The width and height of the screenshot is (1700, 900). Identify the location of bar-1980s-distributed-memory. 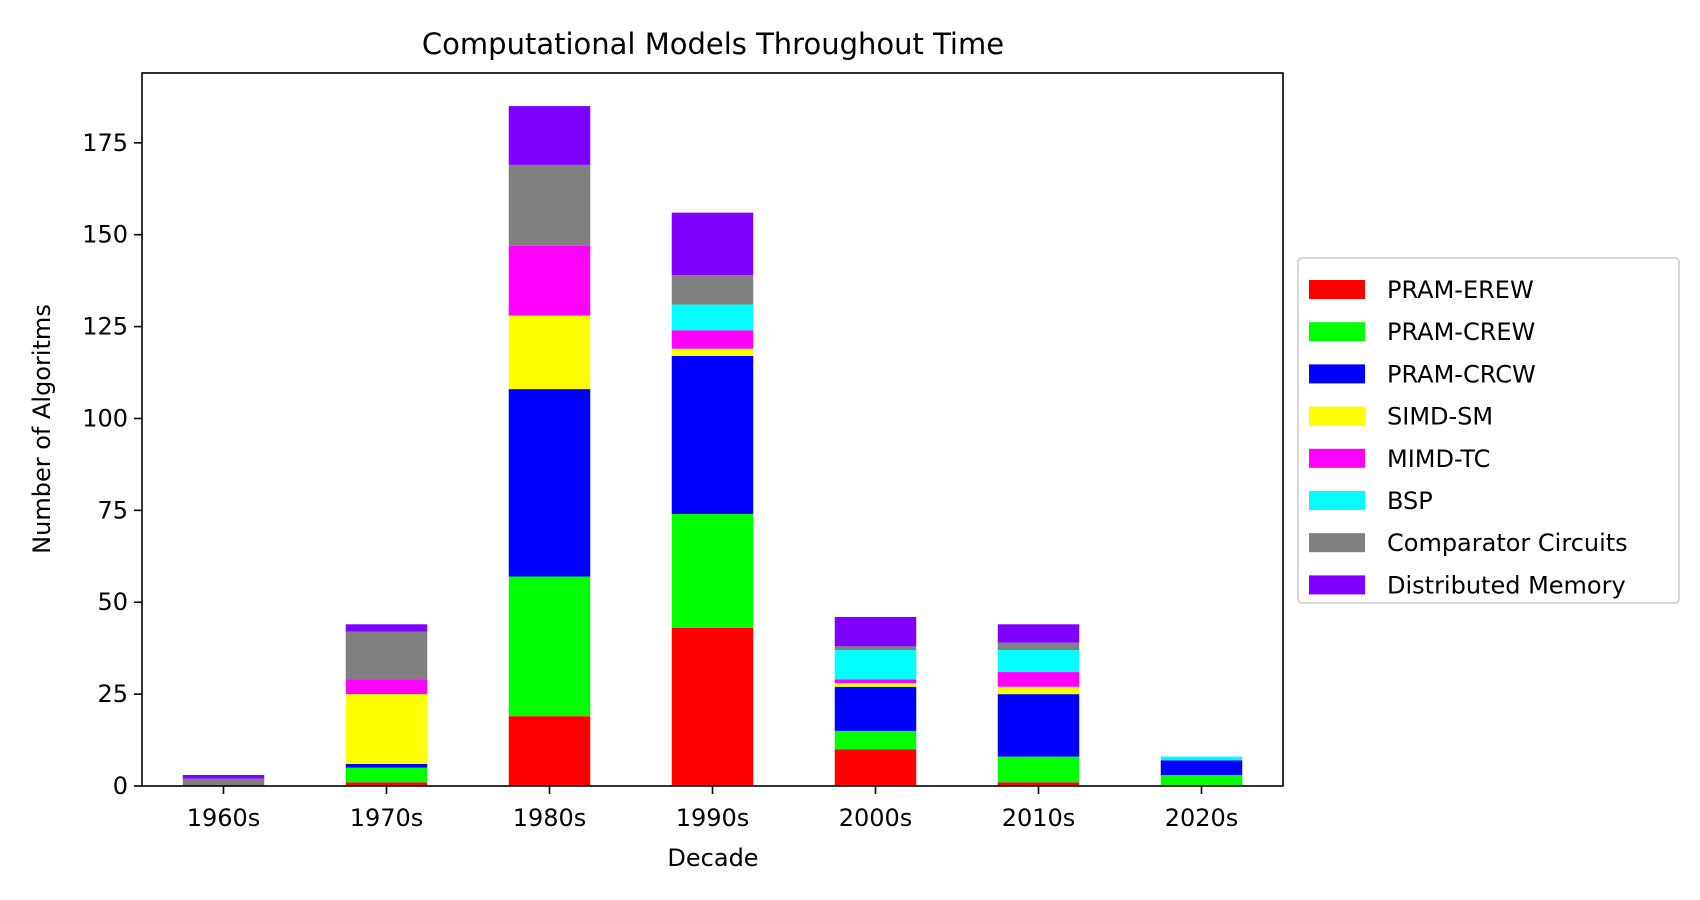
(549, 135).